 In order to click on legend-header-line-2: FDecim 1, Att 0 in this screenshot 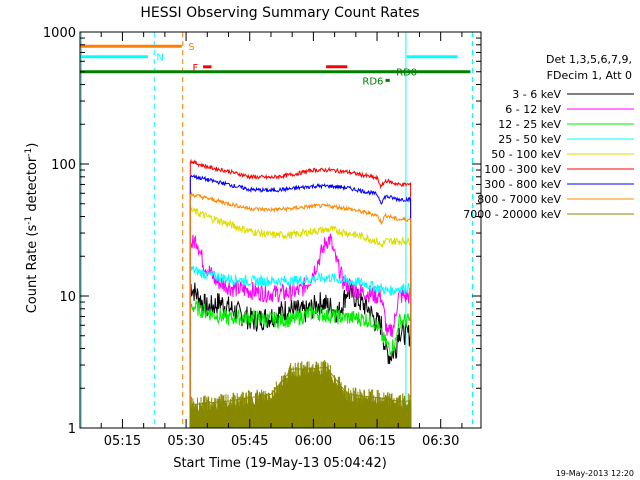, I will do `click(589, 75)`.